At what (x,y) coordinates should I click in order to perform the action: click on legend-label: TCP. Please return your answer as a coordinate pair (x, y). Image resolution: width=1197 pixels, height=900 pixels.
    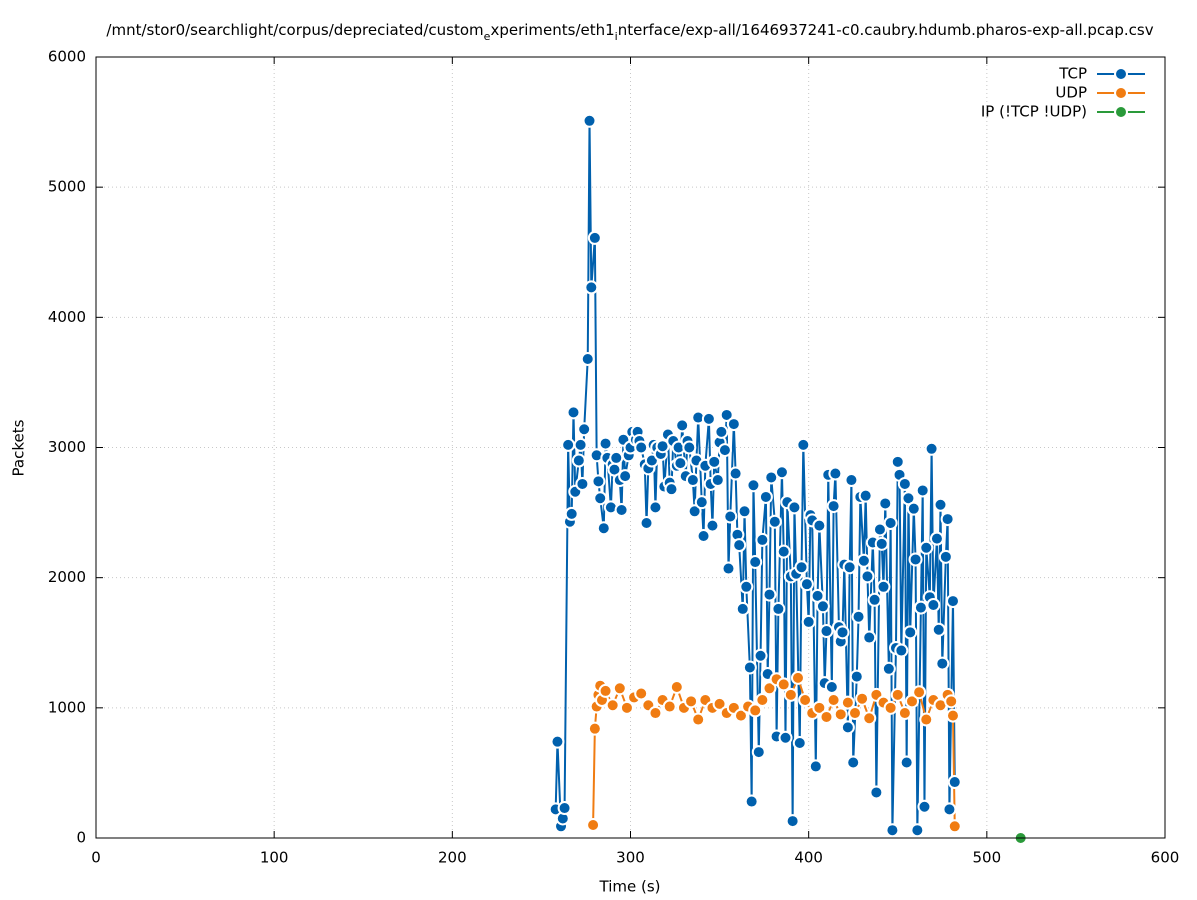
    Looking at the image, I should click on (1072, 74).